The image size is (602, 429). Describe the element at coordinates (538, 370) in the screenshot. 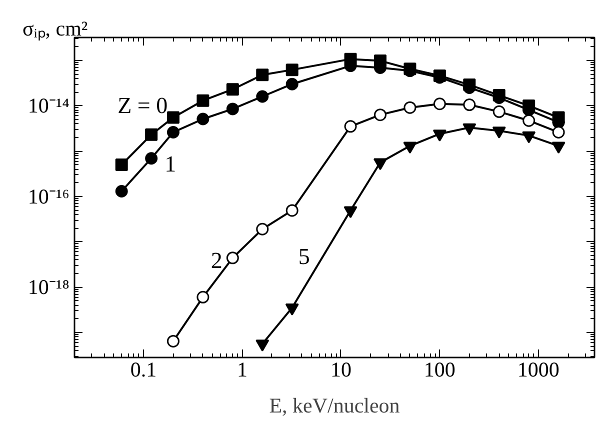

I see `x-tick-label: 1000` at that location.